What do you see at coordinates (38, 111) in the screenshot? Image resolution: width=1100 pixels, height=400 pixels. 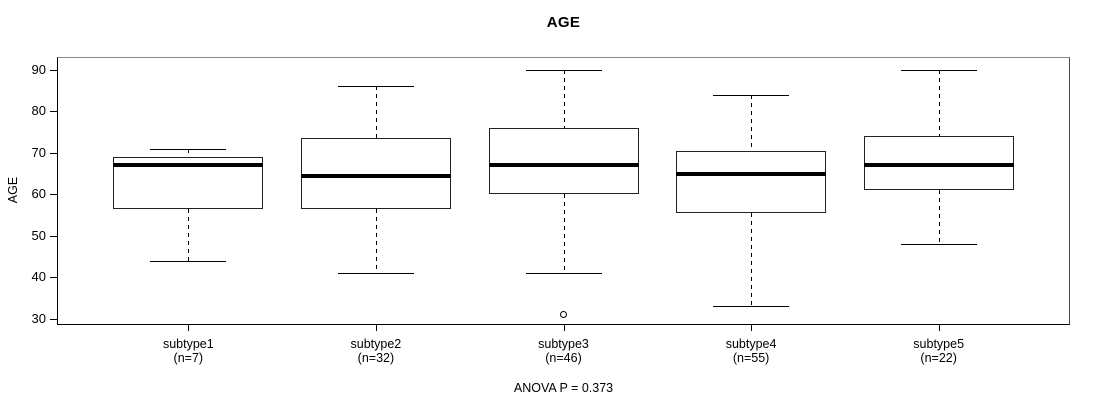 I see `y-axis-tick-label: 80` at bounding box center [38, 111].